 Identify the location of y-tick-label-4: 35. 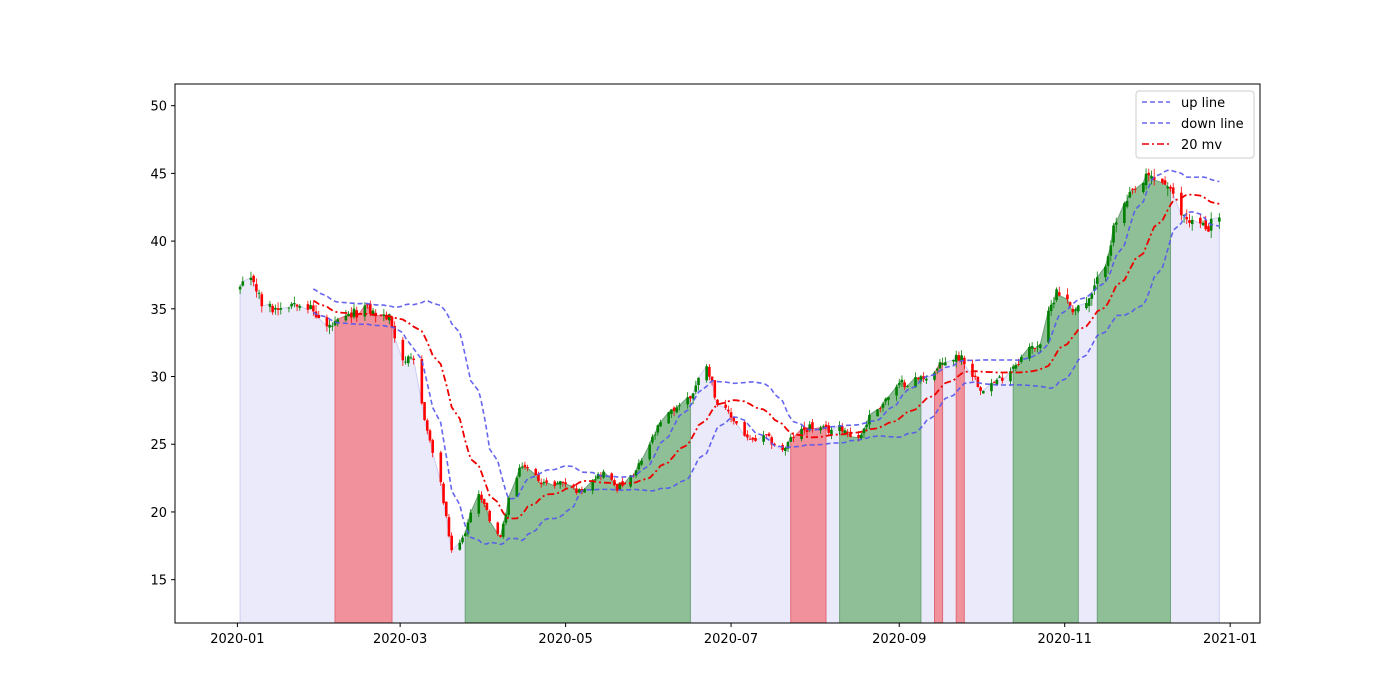
(158, 310).